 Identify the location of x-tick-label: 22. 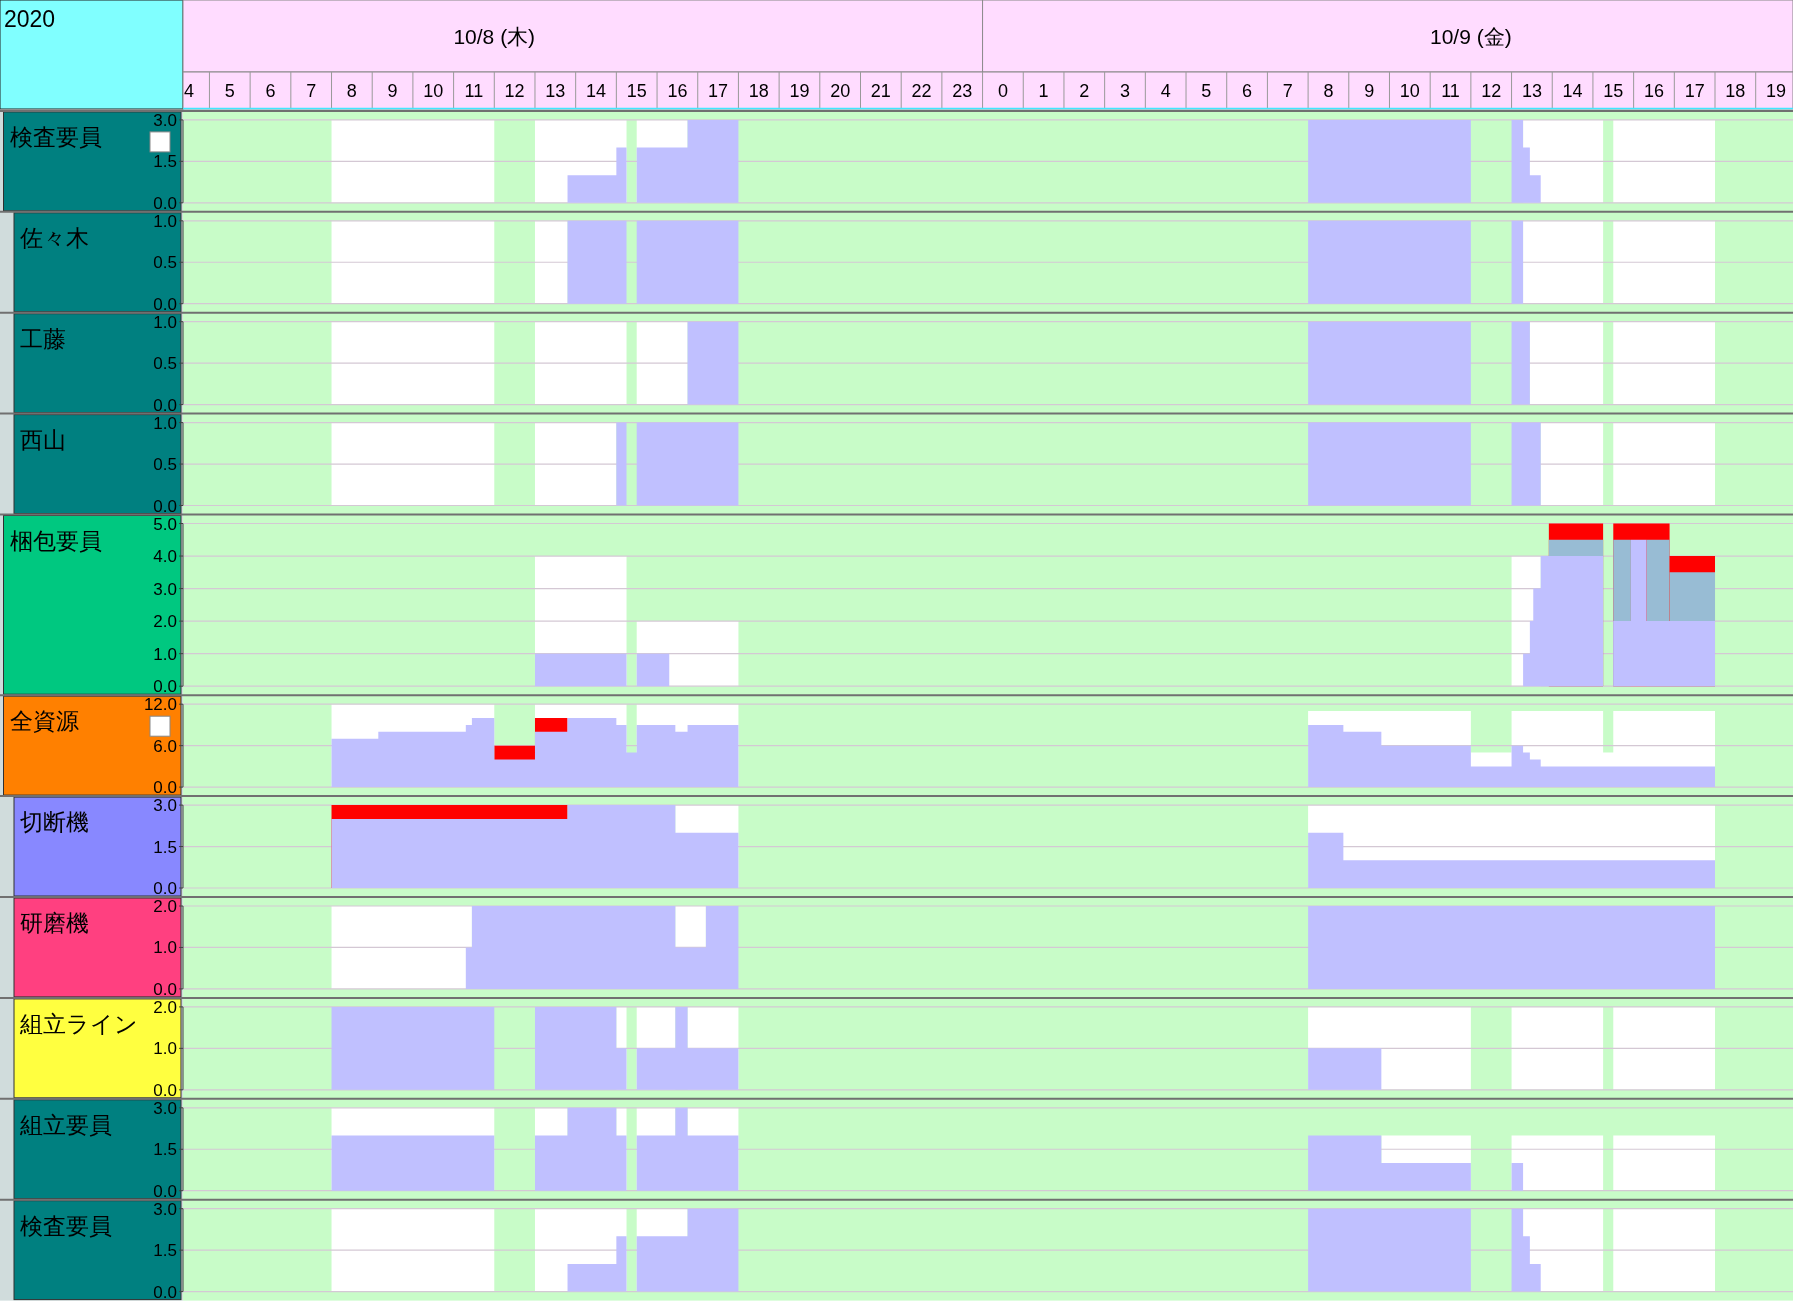
(921, 90).